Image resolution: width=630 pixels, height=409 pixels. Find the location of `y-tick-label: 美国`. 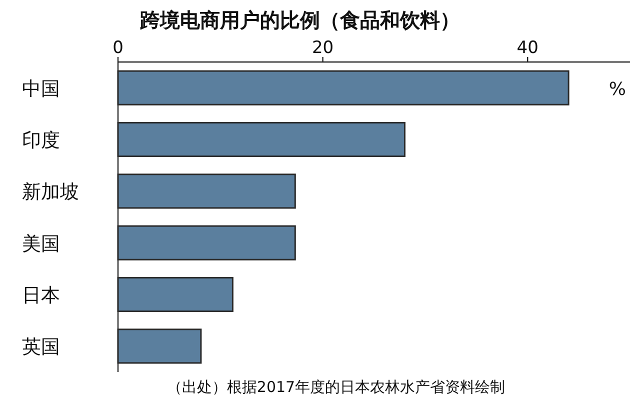

y-tick-label: 美国 is located at coordinates (41, 243).